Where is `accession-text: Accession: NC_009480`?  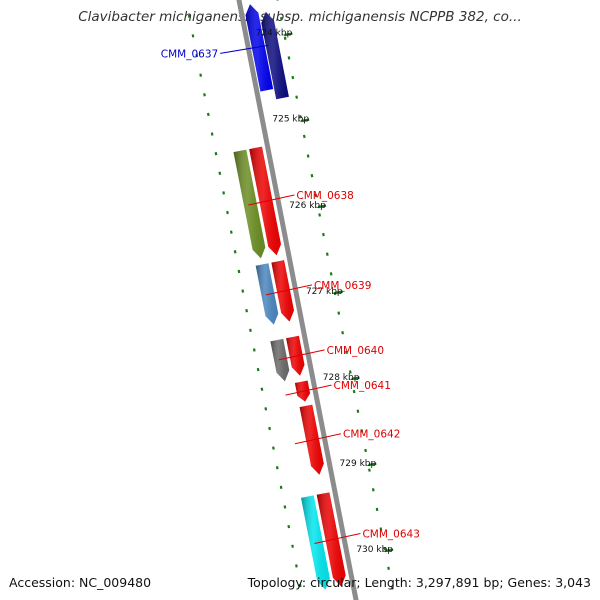
accession-text: Accession: NC_009480 is located at coordinates (80, 582).